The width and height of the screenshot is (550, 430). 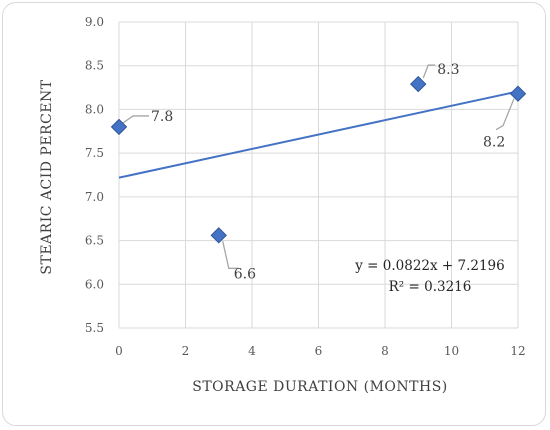 What do you see at coordinates (252, 351) in the screenshot?
I see `x-tick-label-2: 4` at bounding box center [252, 351].